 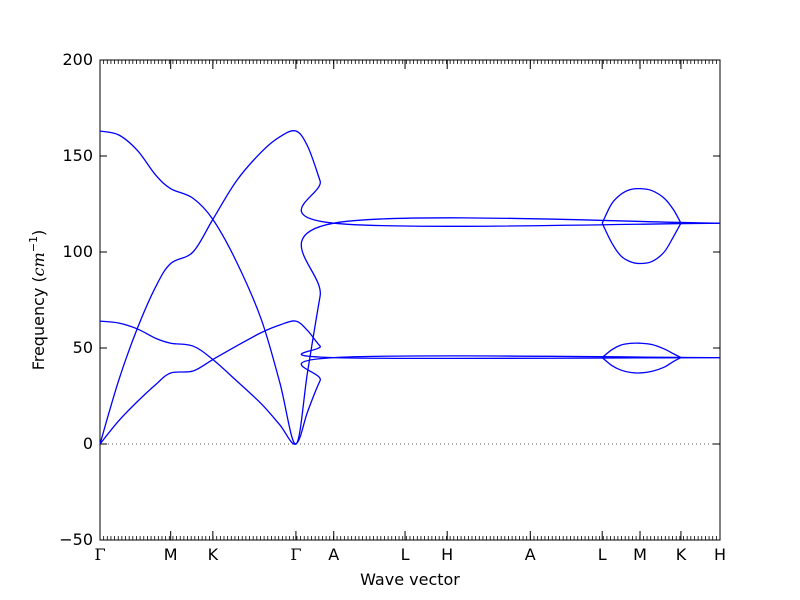 What do you see at coordinates (77, 59) in the screenshot?
I see `y-tick-label: 200` at bounding box center [77, 59].